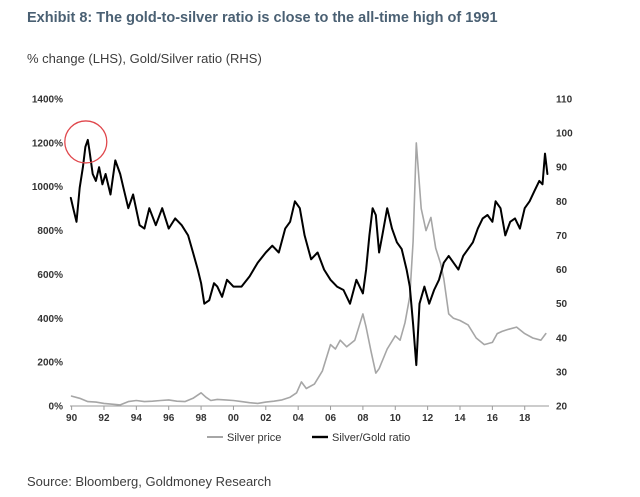 The height and width of the screenshot is (497, 640). Describe the element at coordinates (144, 58) in the screenshot. I see `chart-subtitle: % change (LHS), Gold/Silver ratio (RHS)` at that location.